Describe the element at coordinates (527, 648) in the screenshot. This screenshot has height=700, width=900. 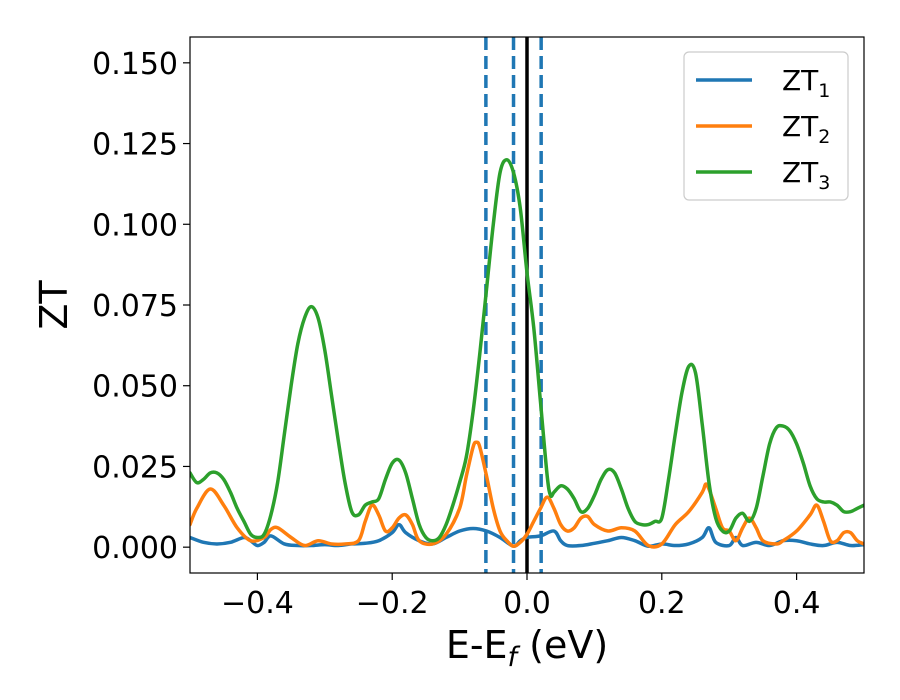
I see `x-axis-title: E-Ef (eV)` at that location.